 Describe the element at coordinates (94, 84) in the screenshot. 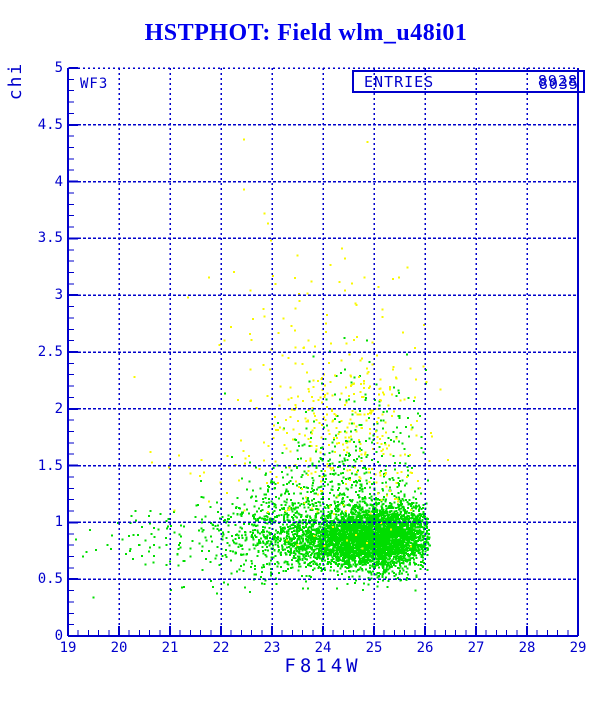

I see `detector-label: WF3` at that location.